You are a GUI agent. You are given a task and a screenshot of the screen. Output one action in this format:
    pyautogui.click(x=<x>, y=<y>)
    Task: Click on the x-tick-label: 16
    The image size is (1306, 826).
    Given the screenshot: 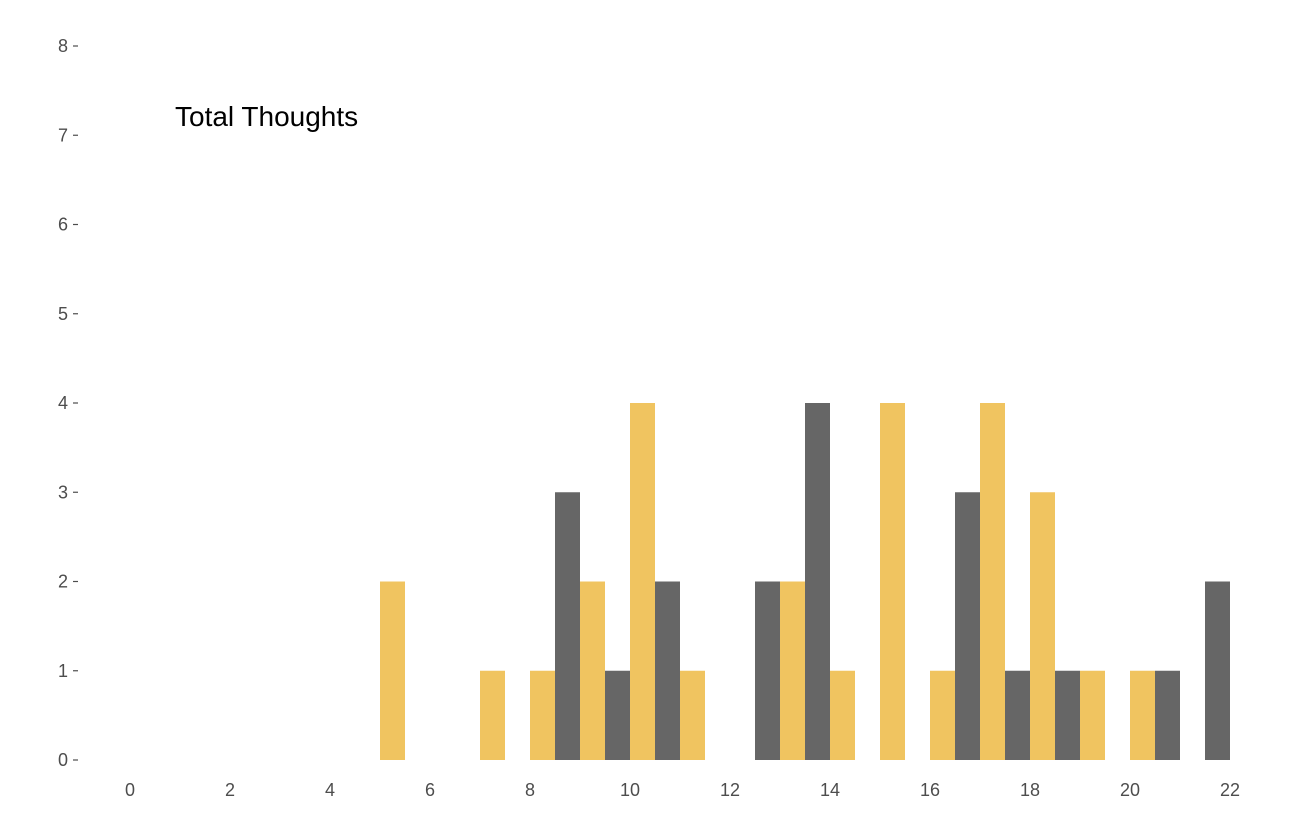 What is the action you would take?
    pyautogui.click(x=930, y=790)
    